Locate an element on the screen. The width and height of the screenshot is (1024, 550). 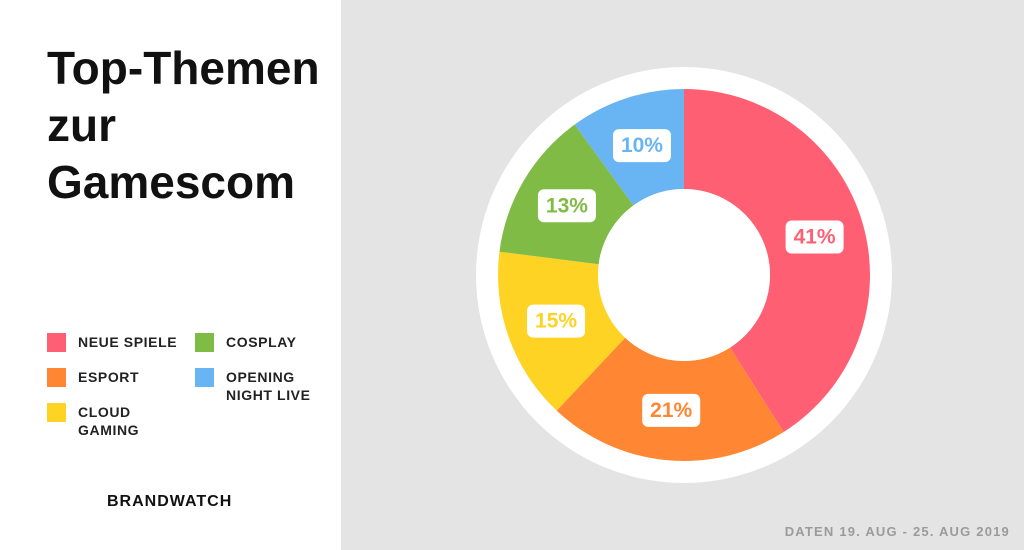
slice-percent-label: 15% is located at coordinates (556, 321).